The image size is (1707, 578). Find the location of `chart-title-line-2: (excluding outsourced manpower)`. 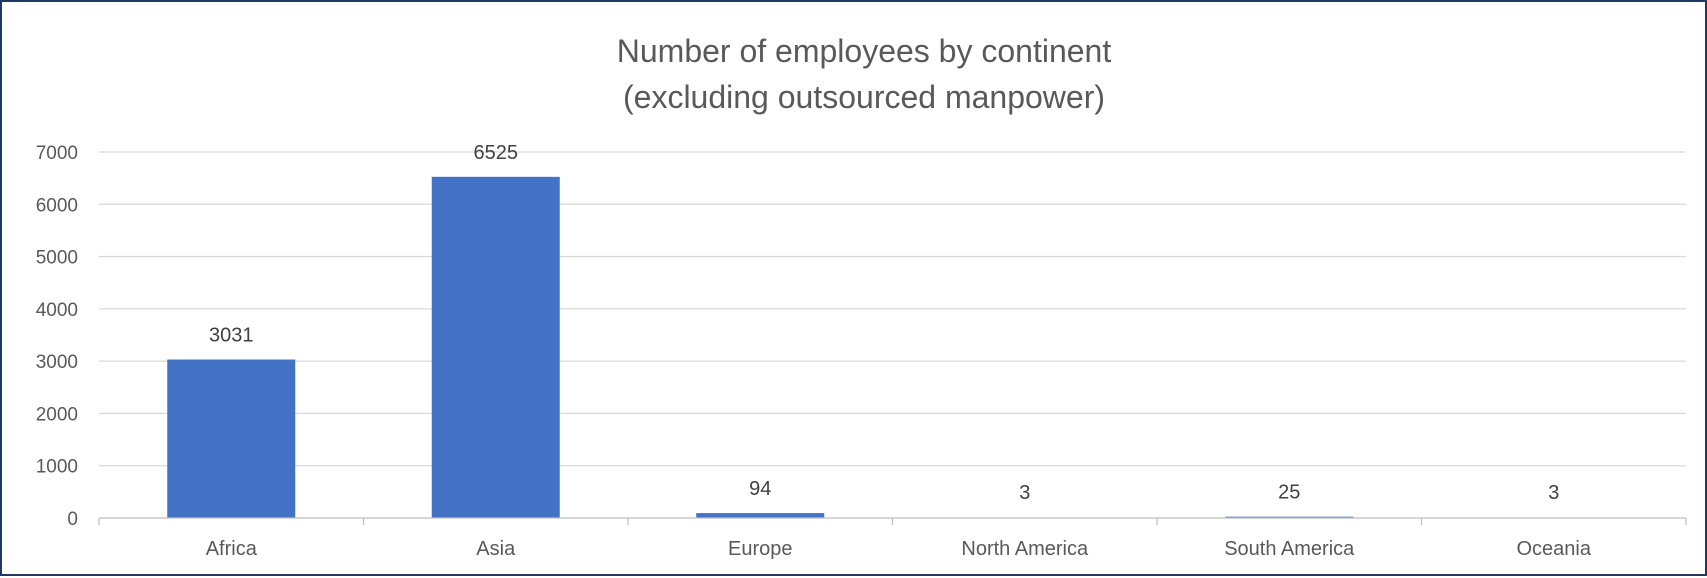

chart-title-line-2: (excluding outsourced manpower) is located at coordinates (864, 97).